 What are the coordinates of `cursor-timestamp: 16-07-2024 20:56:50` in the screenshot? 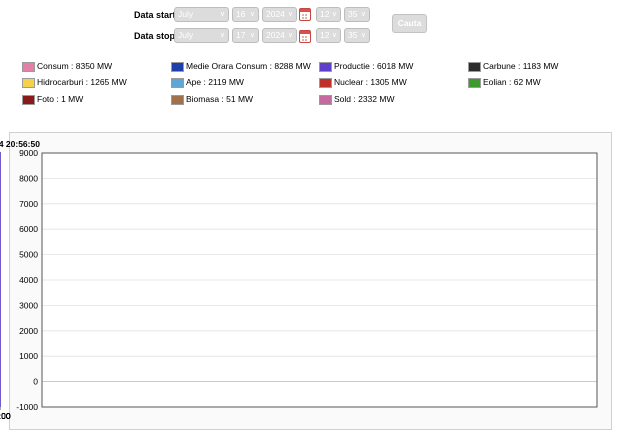 It's located at (20, 144).